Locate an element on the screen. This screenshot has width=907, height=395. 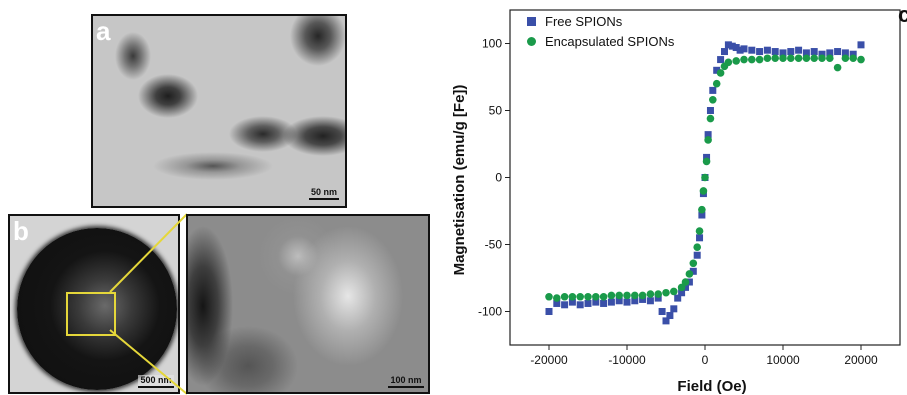
zoom-box is located at coordinates (91, 314).